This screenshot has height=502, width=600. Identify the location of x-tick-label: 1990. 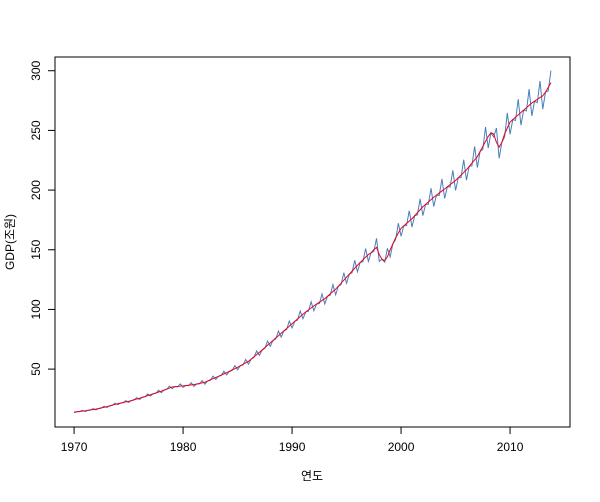
(292, 447).